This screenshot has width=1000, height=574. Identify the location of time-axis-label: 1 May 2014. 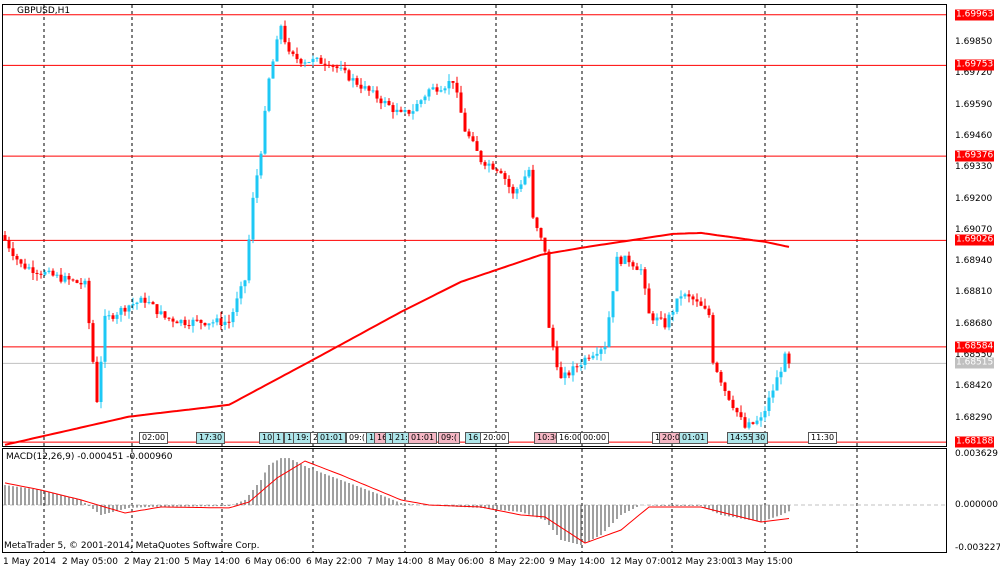
(29, 562).